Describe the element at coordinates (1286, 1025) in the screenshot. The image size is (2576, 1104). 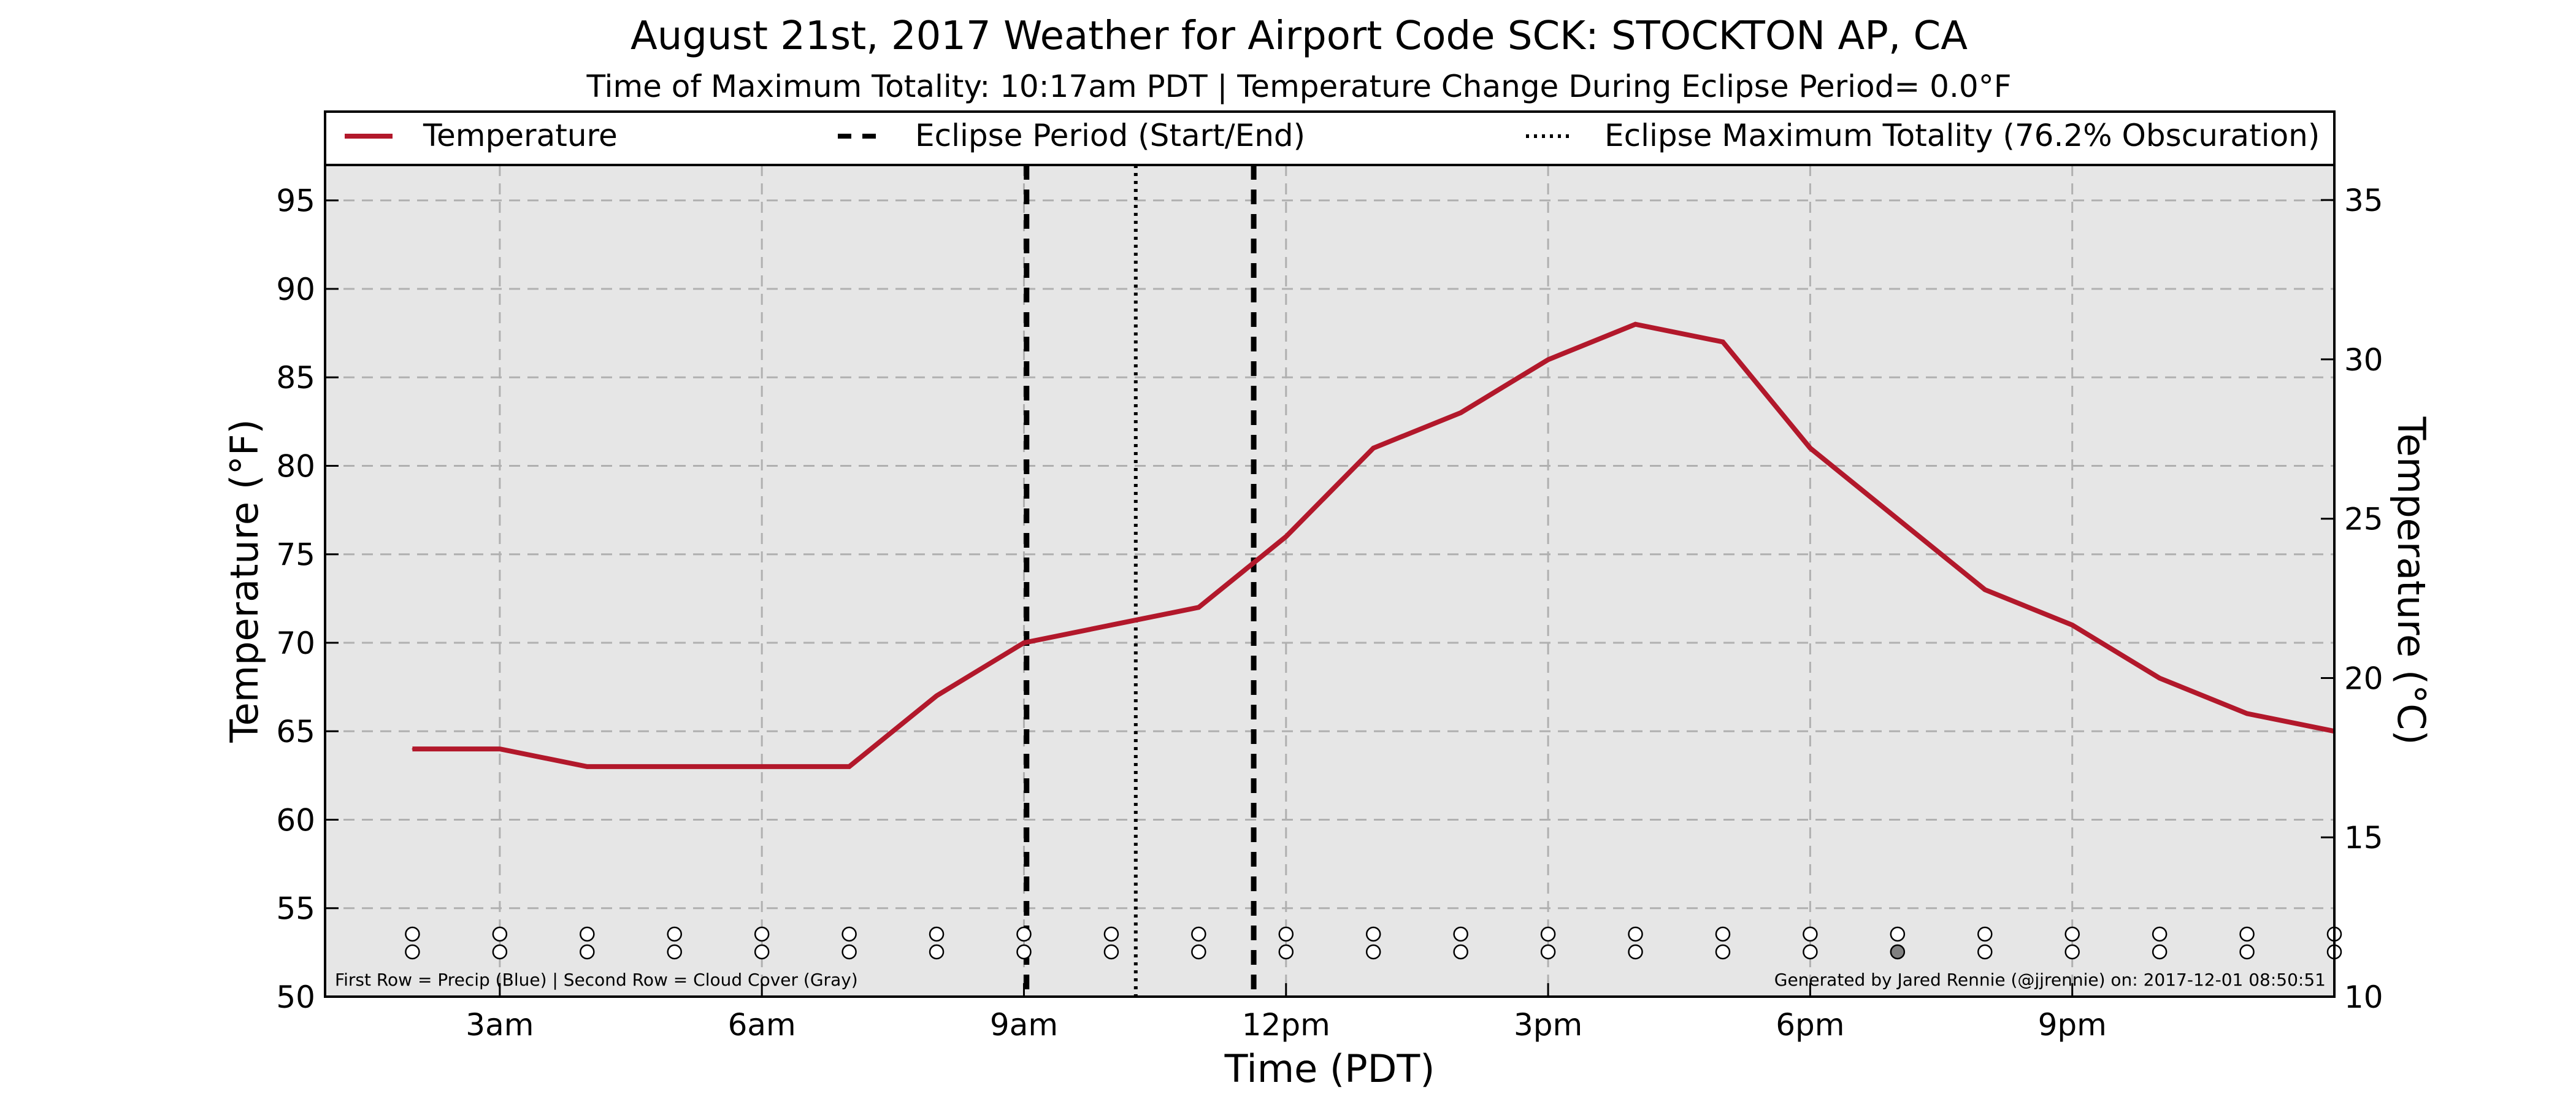
I see `x-tick-label-12: 12pm` at that location.